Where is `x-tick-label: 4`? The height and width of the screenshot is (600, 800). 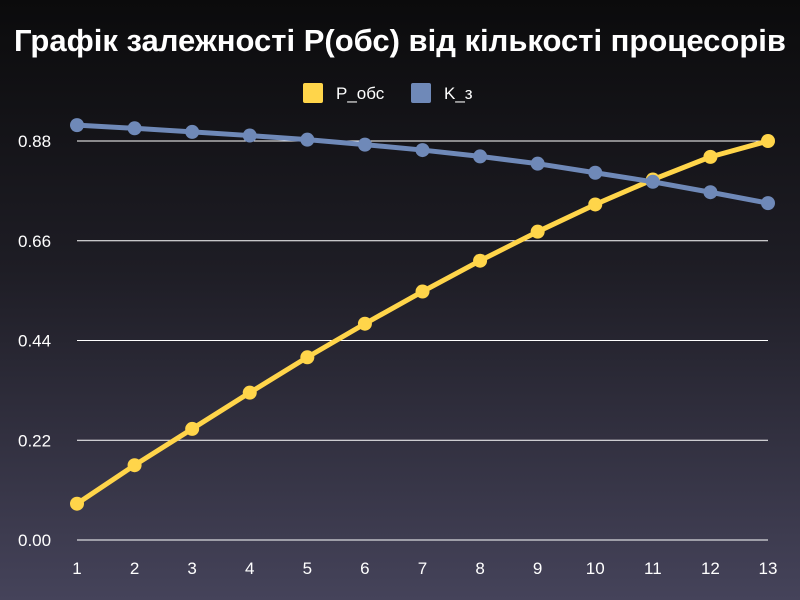 x-tick-label: 4 is located at coordinates (249, 568).